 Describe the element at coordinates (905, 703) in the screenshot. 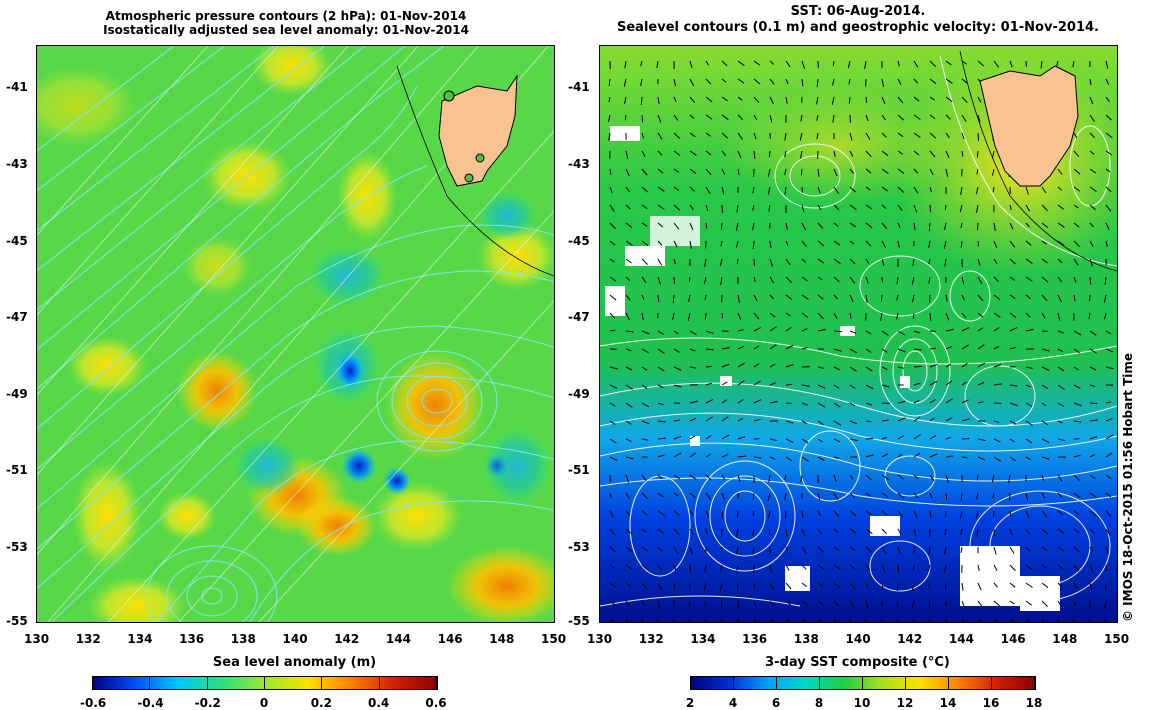

I see `colorbar-tick-label: 12` at that location.